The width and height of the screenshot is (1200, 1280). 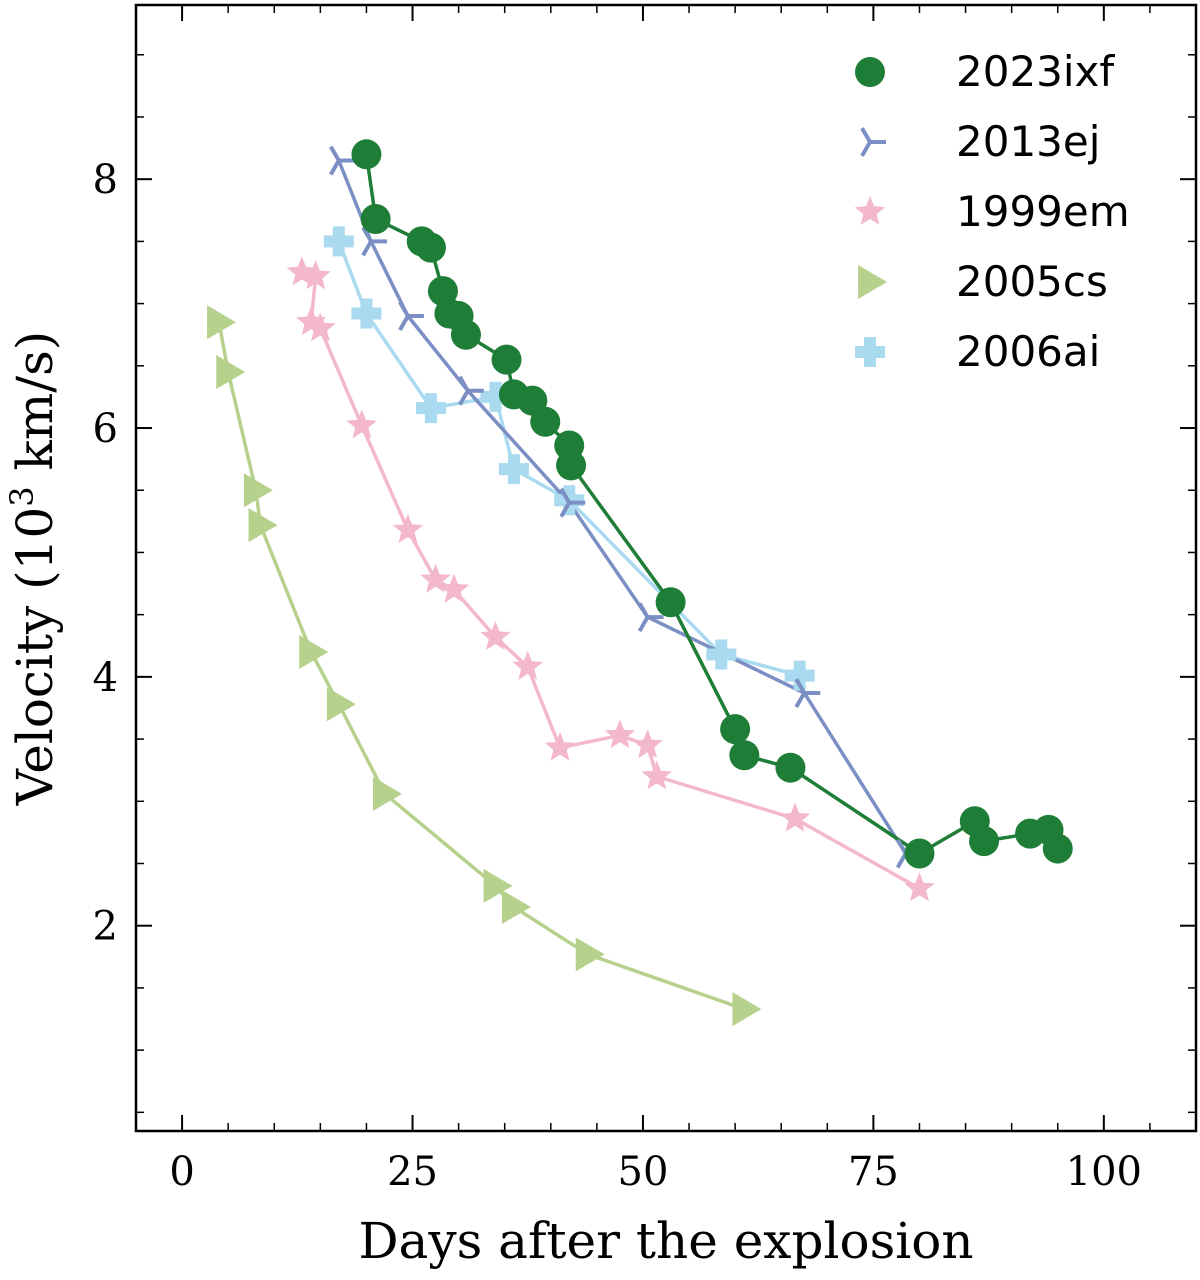 I want to click on legend-marker-1999em, so click(x=870, y=210).